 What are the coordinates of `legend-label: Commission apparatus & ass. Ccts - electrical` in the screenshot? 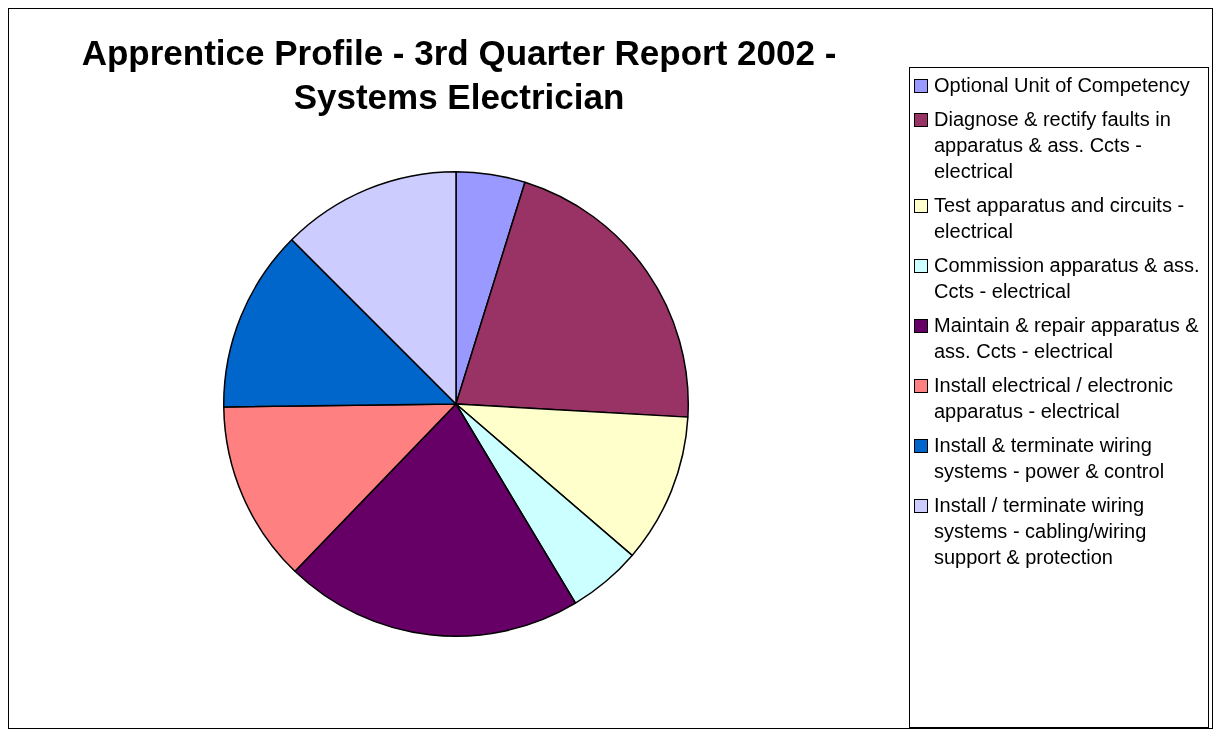 It's located at (1067, 278).